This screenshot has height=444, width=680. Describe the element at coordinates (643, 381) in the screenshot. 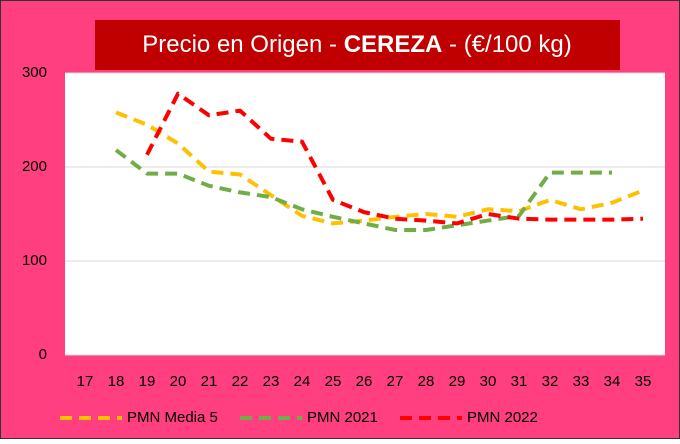

I see `x-tick-label: 35` at that location.